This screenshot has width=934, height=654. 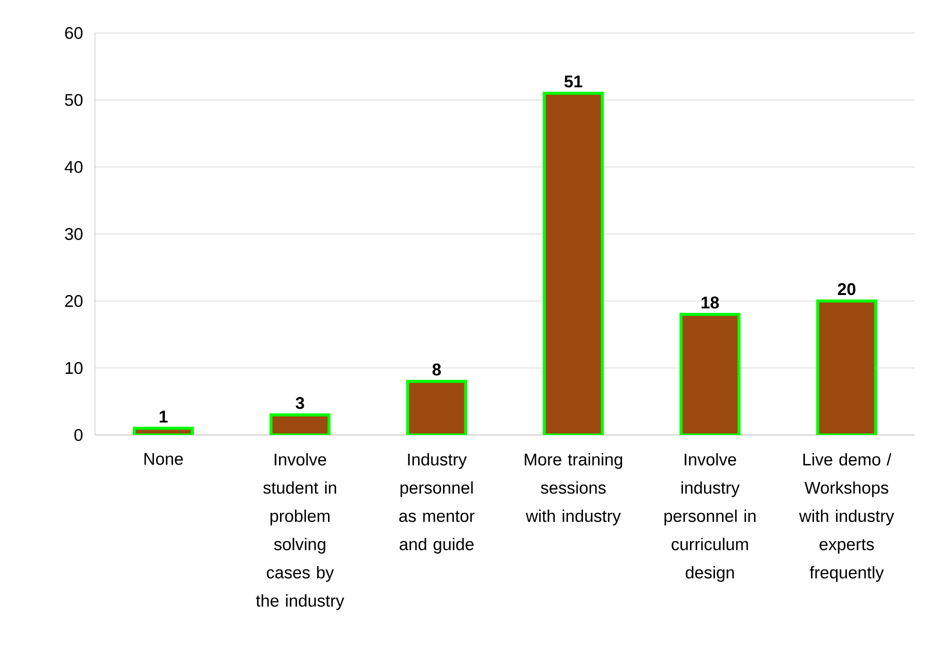 What do you see at coordinates (78, 434) in the screenshot?
I see `y-tick-label: 0` at bounding box center [78, 434].